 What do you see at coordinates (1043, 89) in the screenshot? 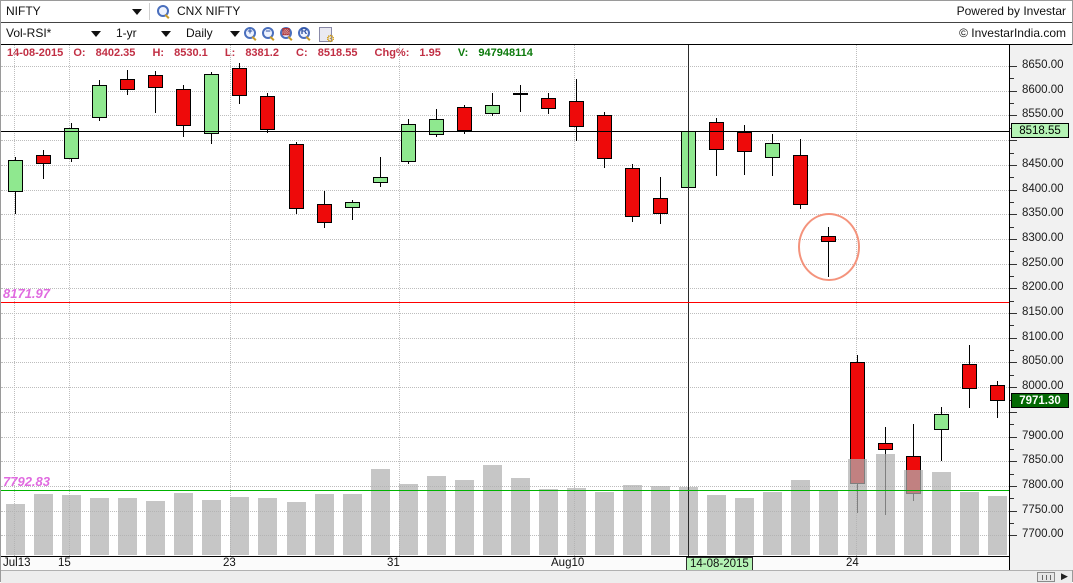
I see `axis-price-label: 8600.00` at bounding box center [1043, 89].